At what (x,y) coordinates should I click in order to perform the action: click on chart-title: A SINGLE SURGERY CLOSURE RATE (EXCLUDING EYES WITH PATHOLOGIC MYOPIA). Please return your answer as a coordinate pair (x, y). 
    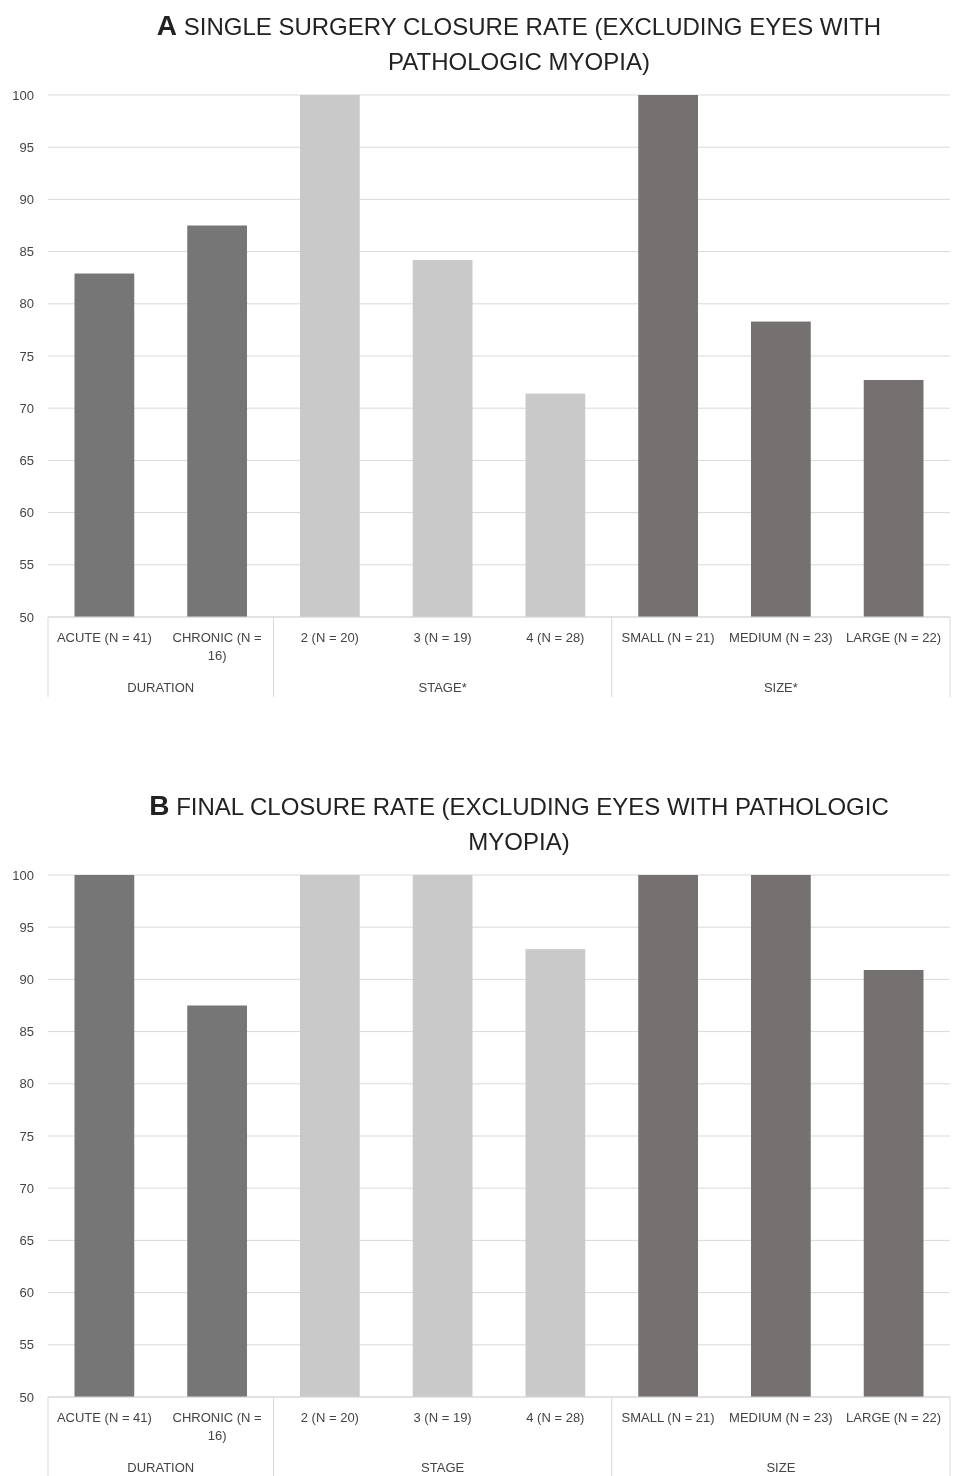
    Looking at the image, I should click on (519, 42).